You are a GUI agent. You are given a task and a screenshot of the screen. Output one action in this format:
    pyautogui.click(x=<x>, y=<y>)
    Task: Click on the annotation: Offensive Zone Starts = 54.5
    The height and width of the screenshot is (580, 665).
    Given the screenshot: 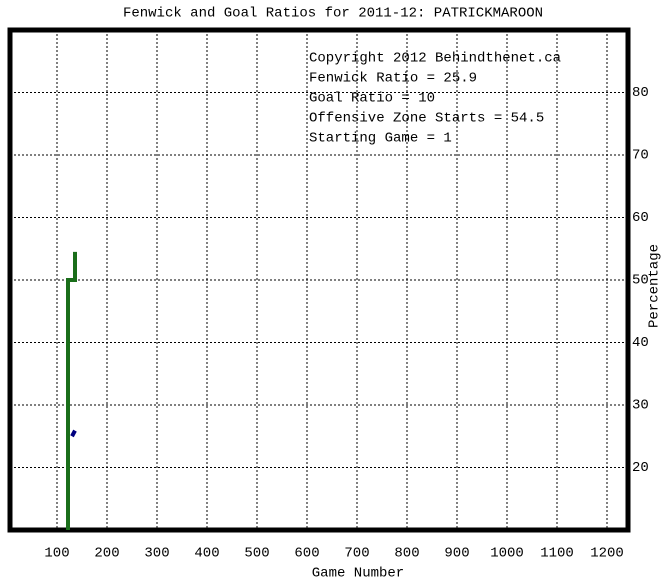 What is the action you would take?
    pyautogui.click(x=426, y=119)
    